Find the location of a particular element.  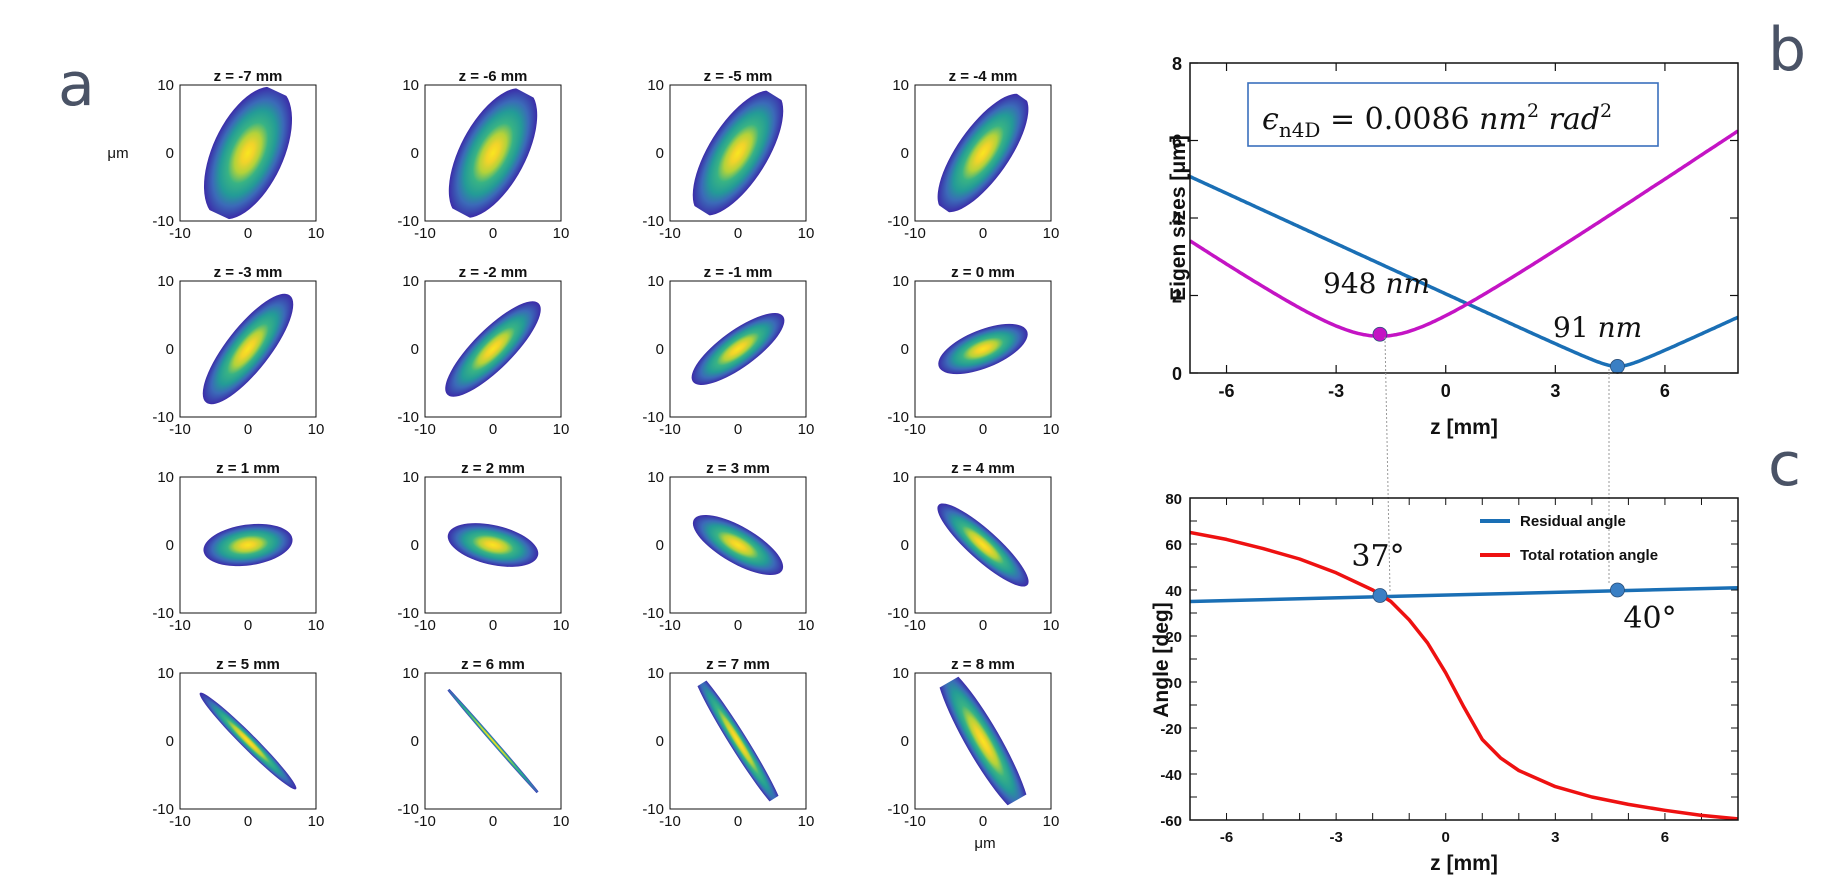

eigen-axis-ticks: -6 -3 0 3 6 0 2 4 6 8 is located at coordinates (1455, 227).